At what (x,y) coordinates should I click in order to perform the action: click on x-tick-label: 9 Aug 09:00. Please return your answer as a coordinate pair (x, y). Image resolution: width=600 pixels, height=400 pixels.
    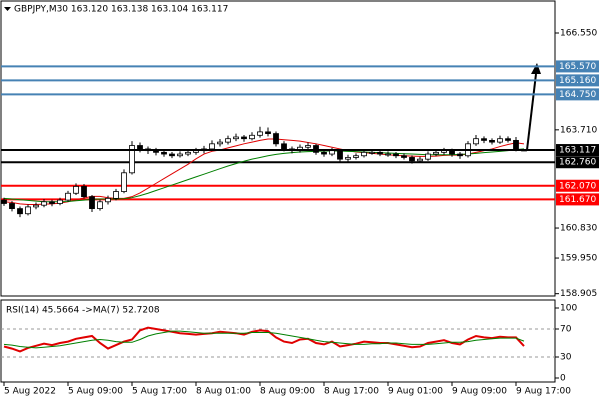
    Looking at the image, I should click on (479, 392).